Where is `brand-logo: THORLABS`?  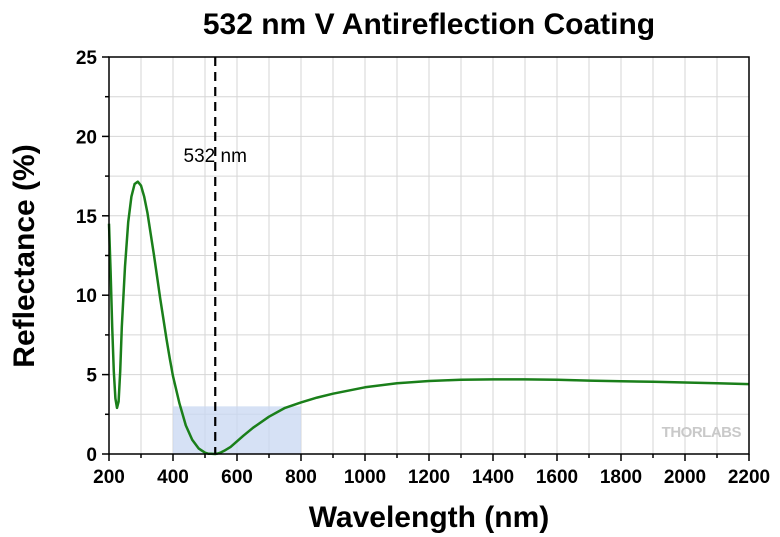 brand-logo: THORLABS is located at coordinates (702, 432).